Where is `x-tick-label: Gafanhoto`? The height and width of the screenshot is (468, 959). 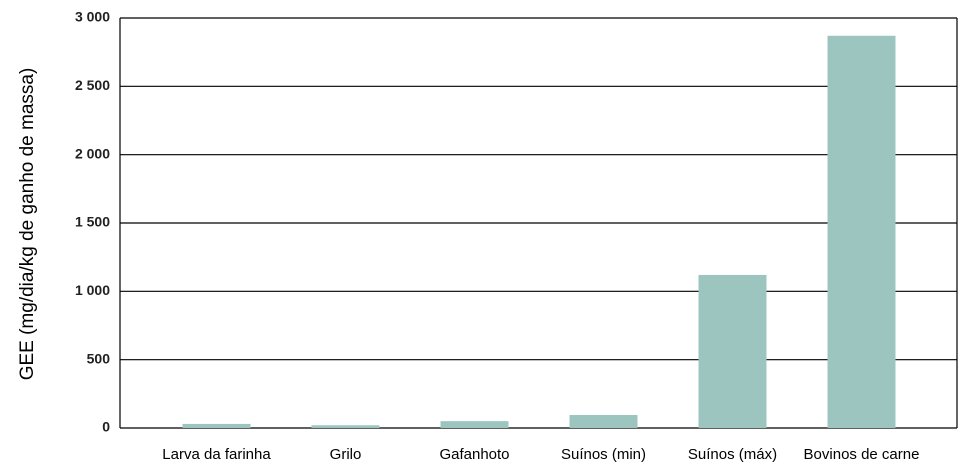 x-tick-label: Gafanhoto is located at coordinates (474, 454).